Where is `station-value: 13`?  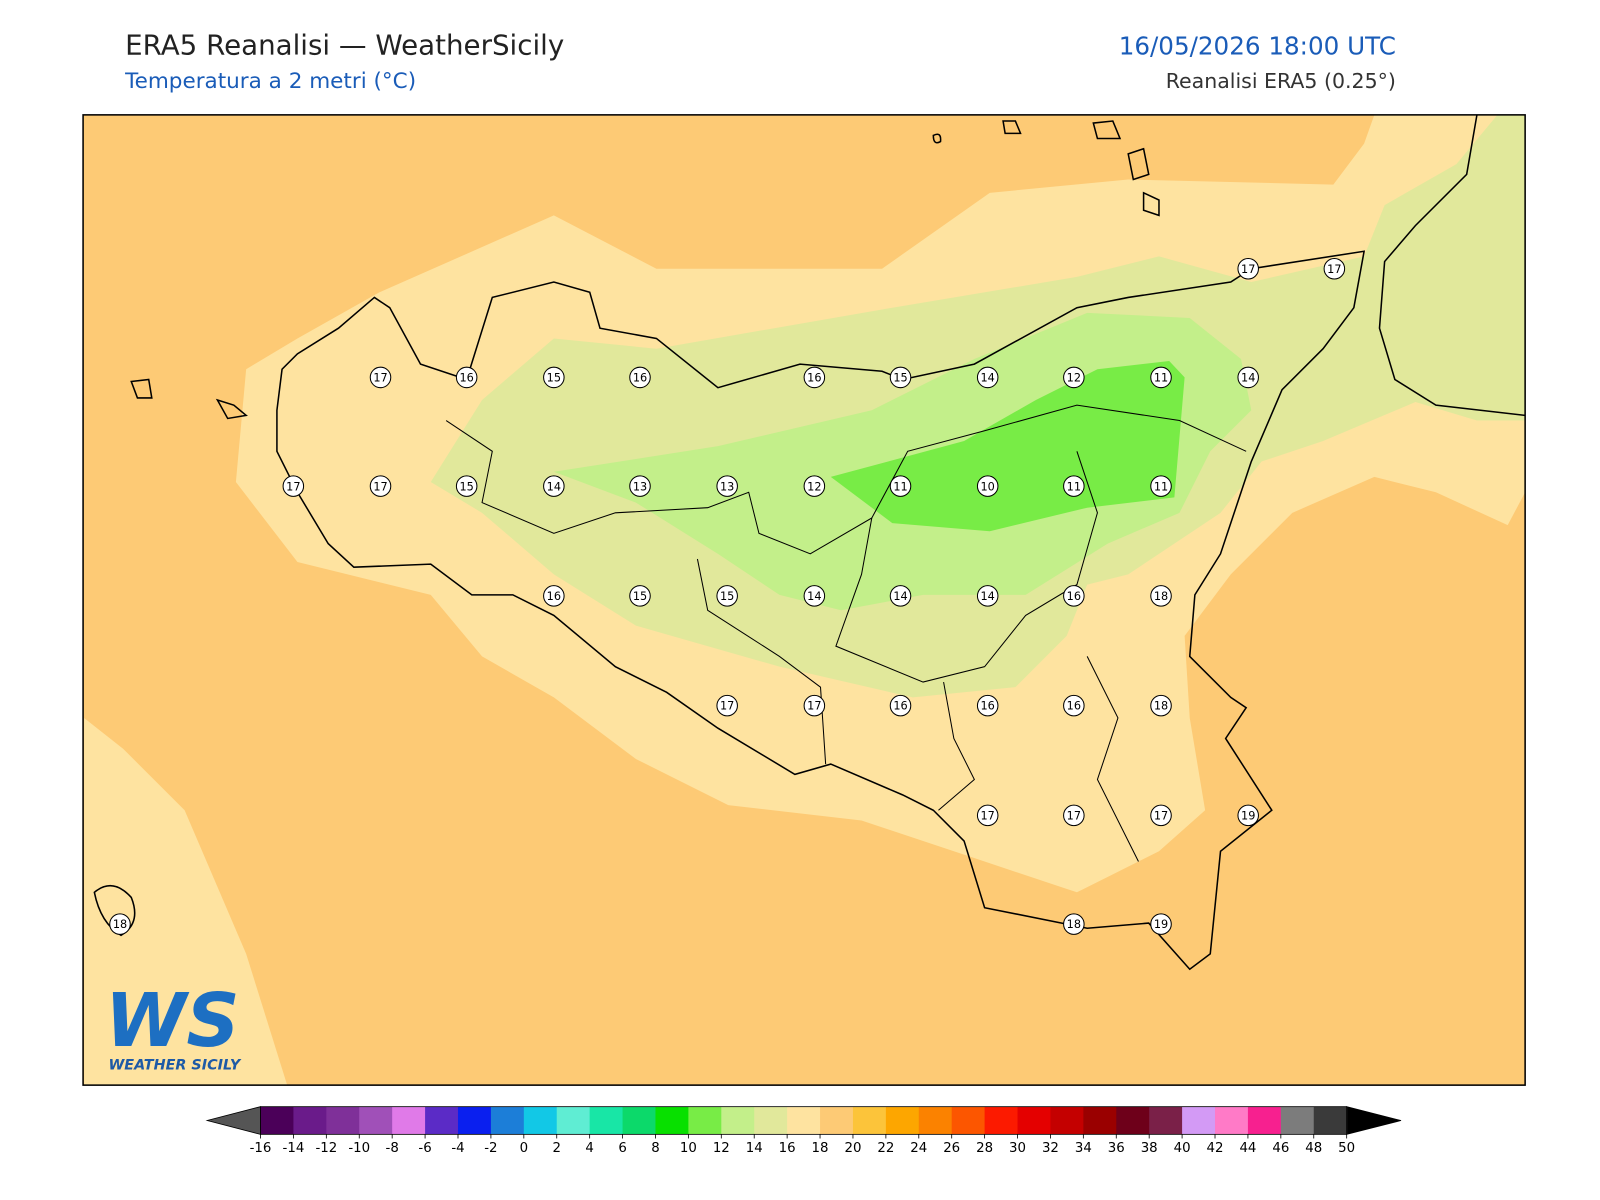 station-value: 13 is located at coordinates (640, 486).